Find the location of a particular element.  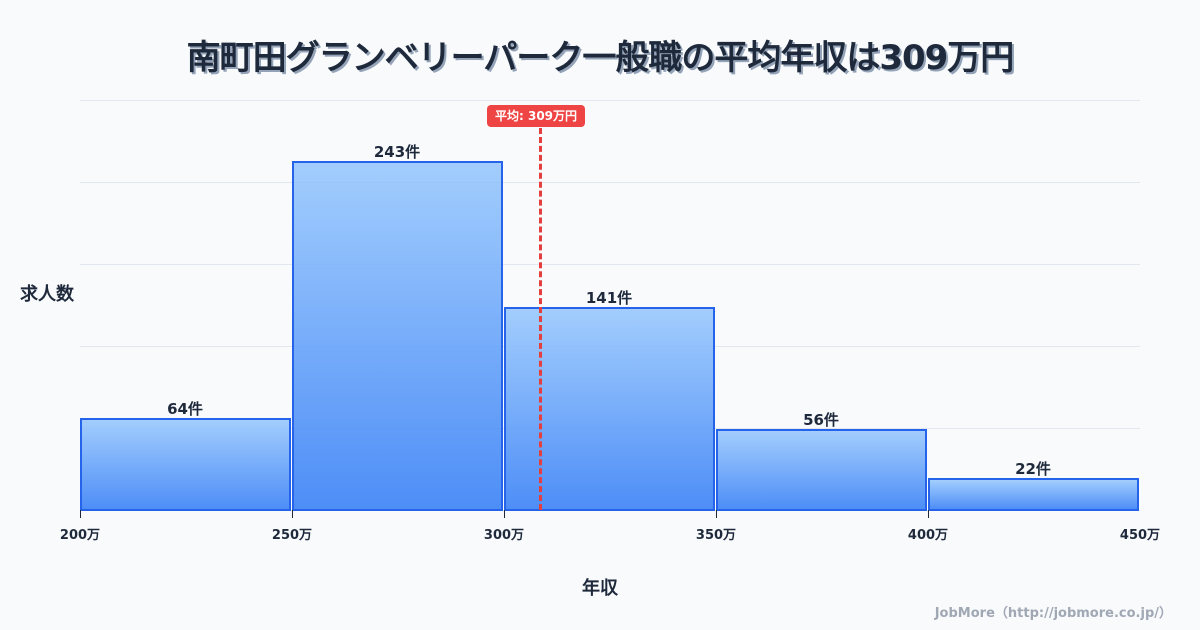

x-tick-label: 450万 is located at coordinates (1140, 535).